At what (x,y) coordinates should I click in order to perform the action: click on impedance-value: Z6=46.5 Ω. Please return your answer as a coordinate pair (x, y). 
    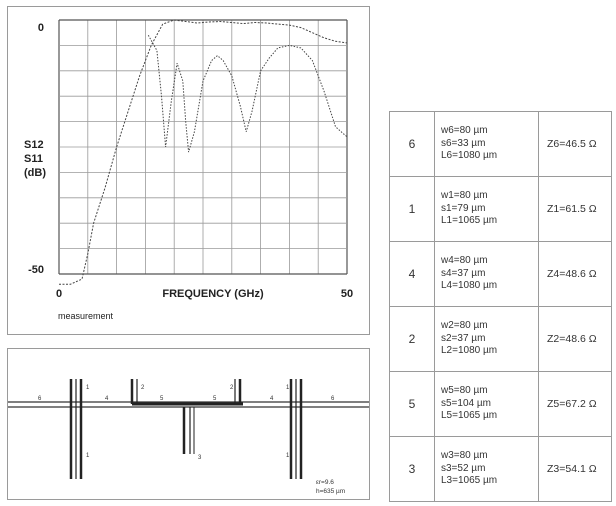
    Looking at the image, I should click on (575, 144).